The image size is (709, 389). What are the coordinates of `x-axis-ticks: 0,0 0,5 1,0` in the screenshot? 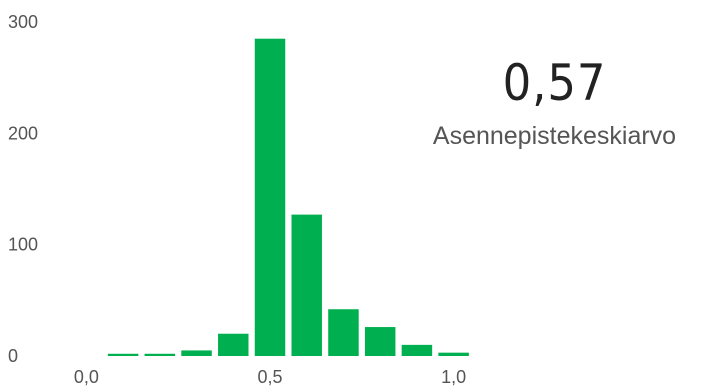 It's located at (270, 377).